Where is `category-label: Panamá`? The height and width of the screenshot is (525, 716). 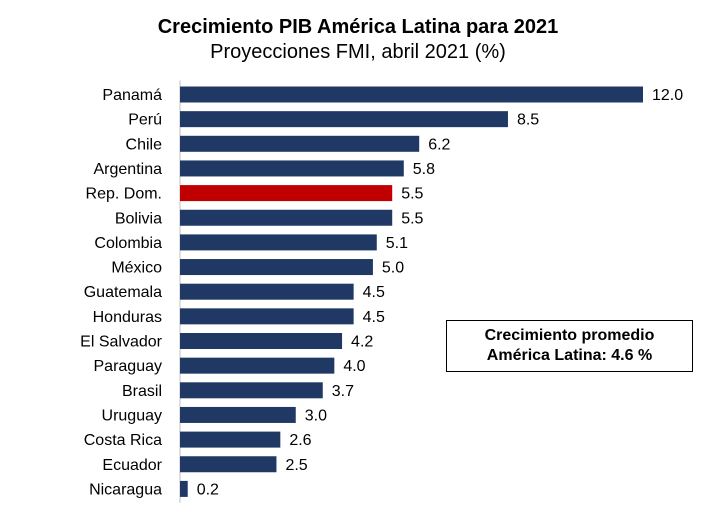
category-label: Panamá is located at coordinates (132, 95).